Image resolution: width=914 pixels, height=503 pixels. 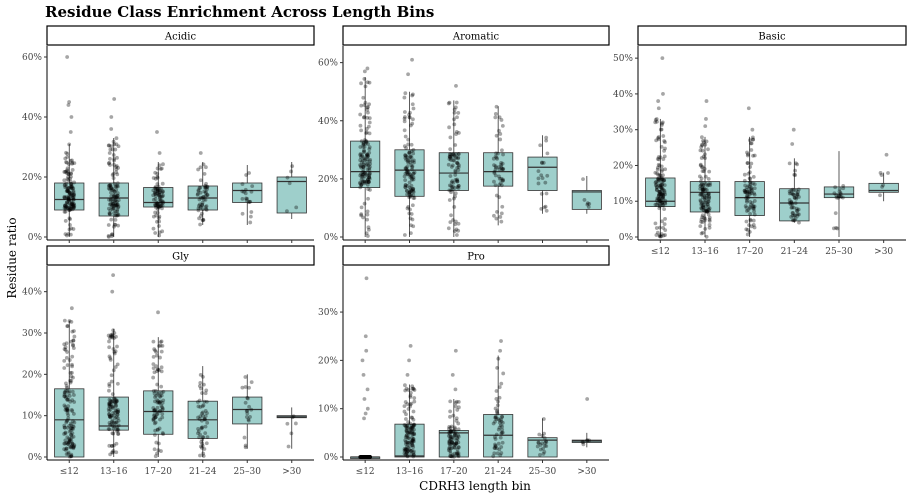 I want to click on x-tick-label: >30, so click(x=291, y=472).